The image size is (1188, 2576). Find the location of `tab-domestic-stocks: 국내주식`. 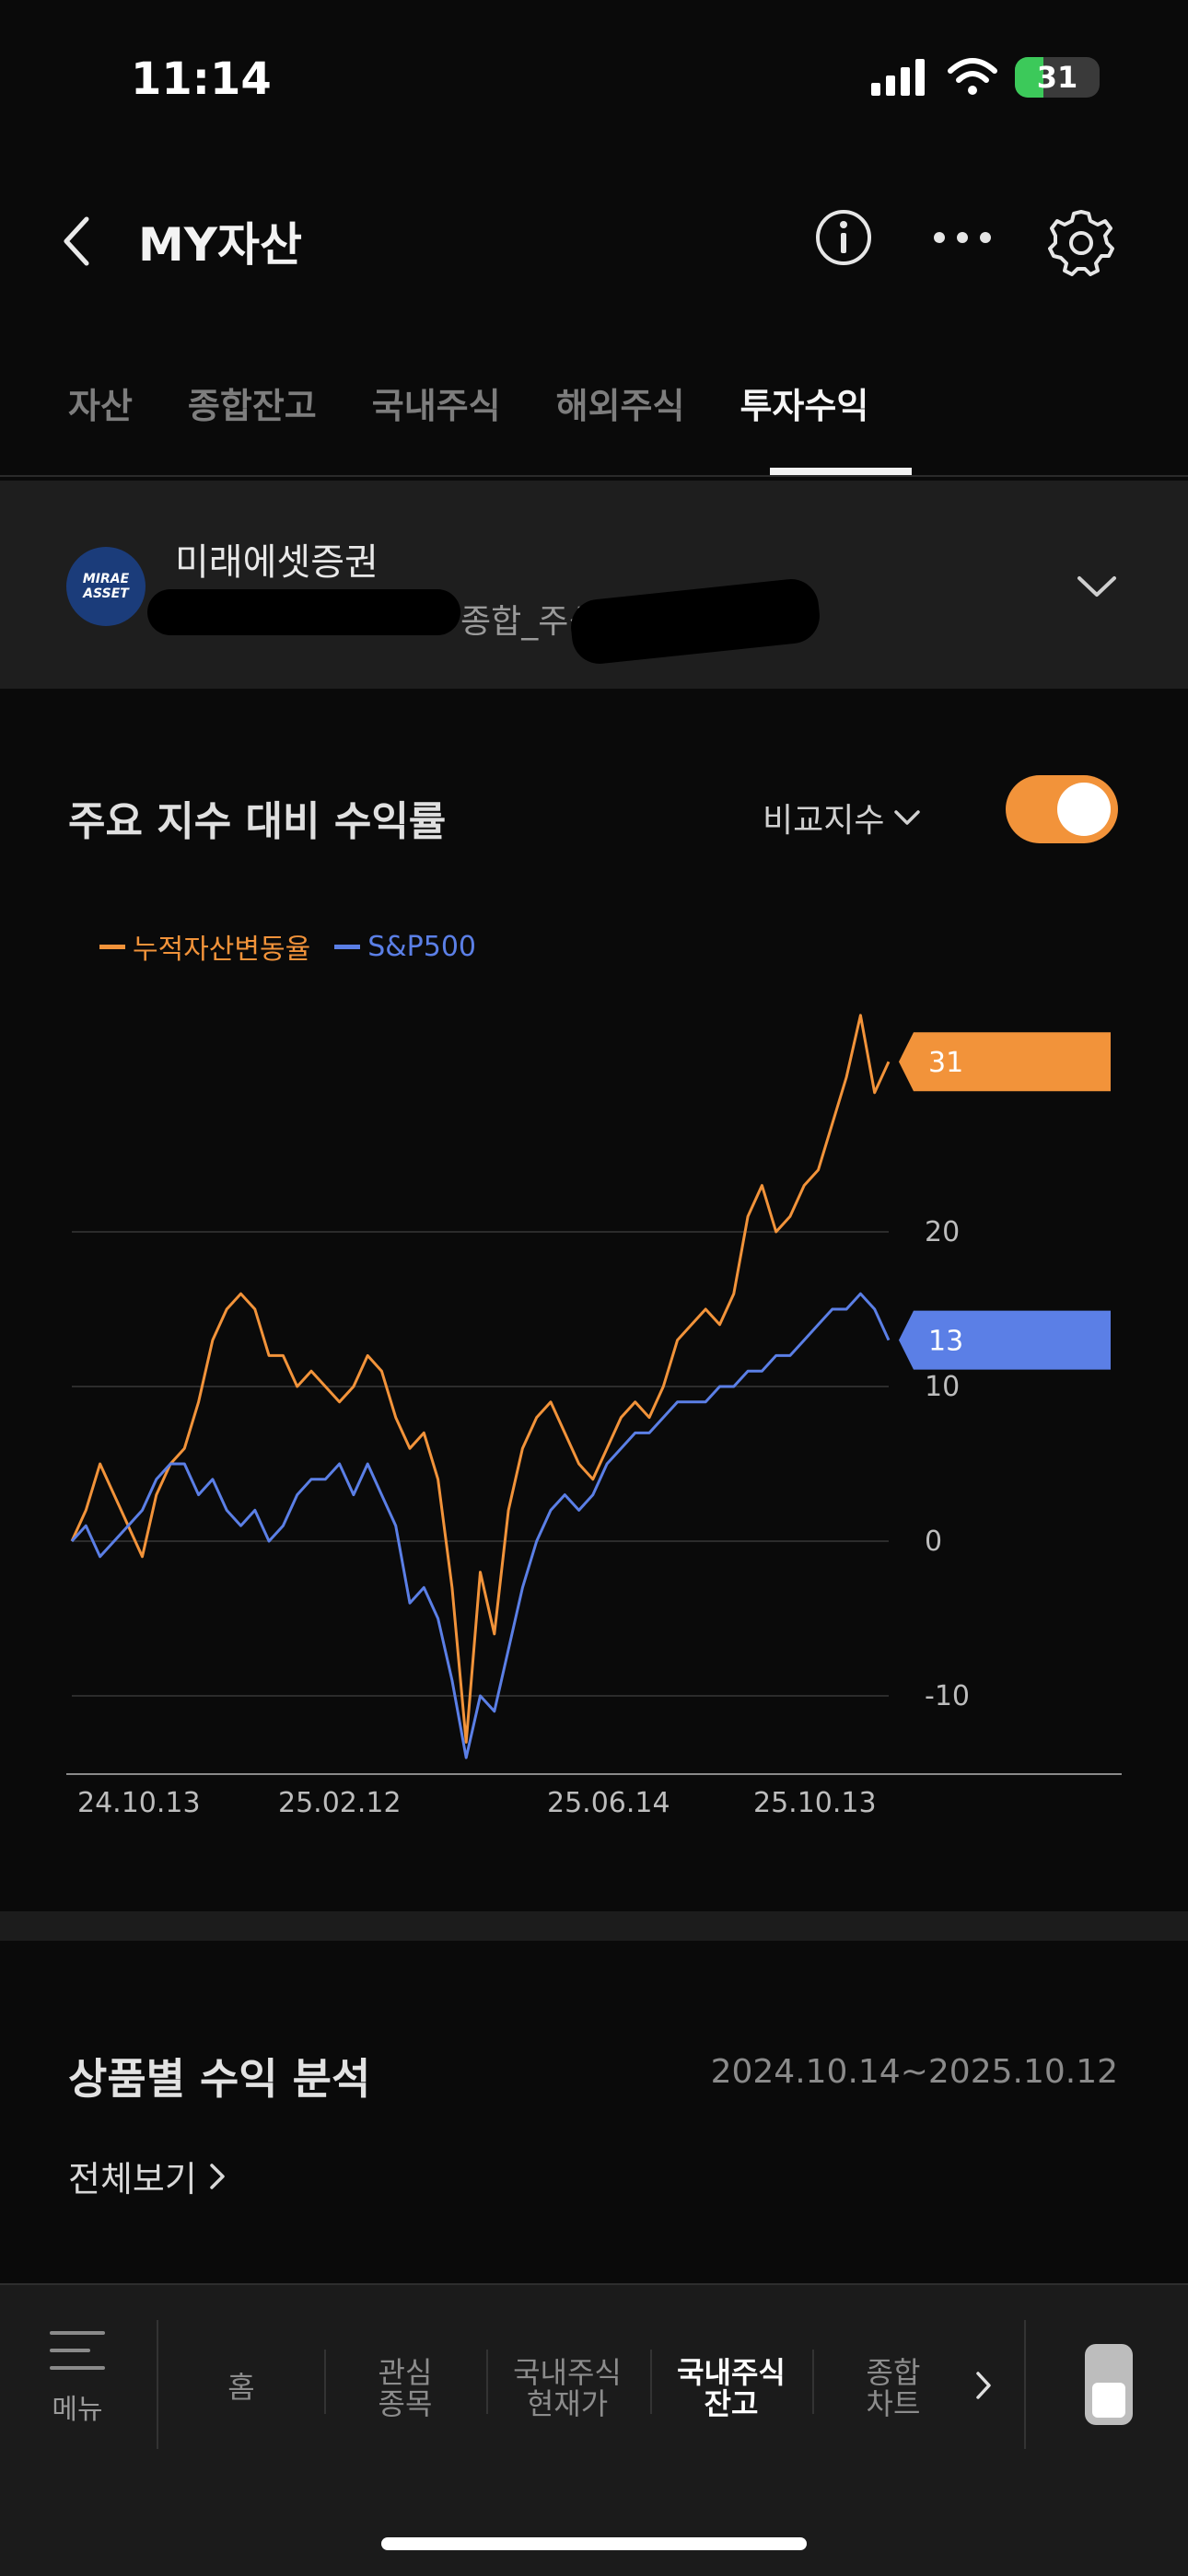

tab-domestic-stocks: 국내주식 is located at coordinates (436, 406).